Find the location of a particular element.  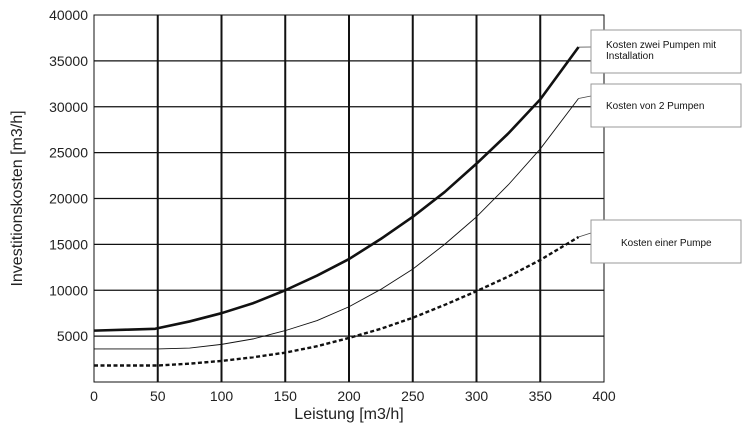

y-axis-label: Investitionskosten [m3/h] is located at coordinates (17, 198).